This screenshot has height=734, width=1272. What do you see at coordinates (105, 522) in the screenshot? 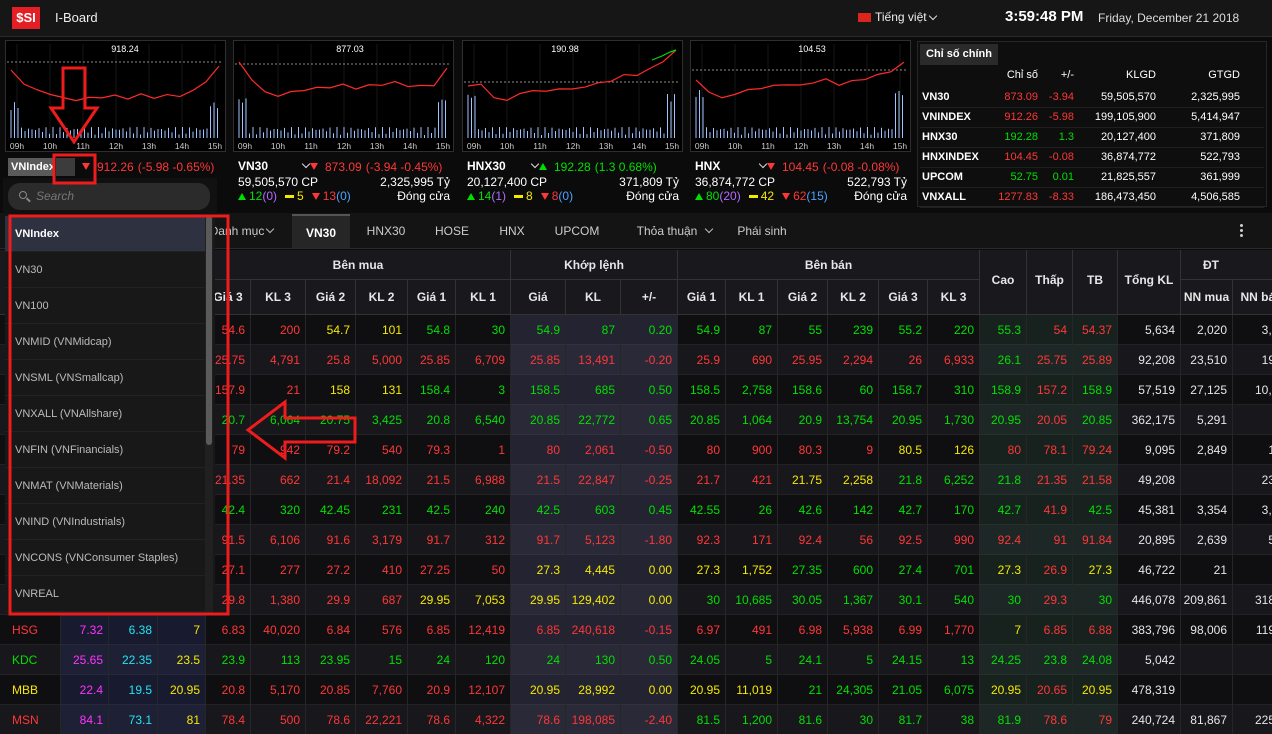
I see `dropdown-item: VNIND (VNIndustrials)` at bounding box center [105, 522].